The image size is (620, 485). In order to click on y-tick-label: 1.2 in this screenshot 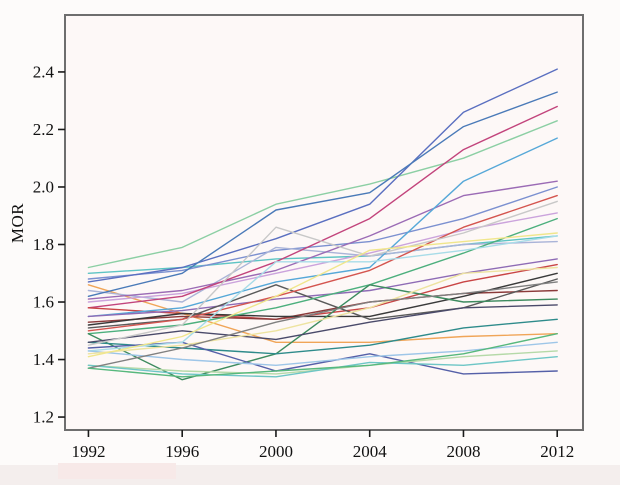, I will do `click(43, 417)`.